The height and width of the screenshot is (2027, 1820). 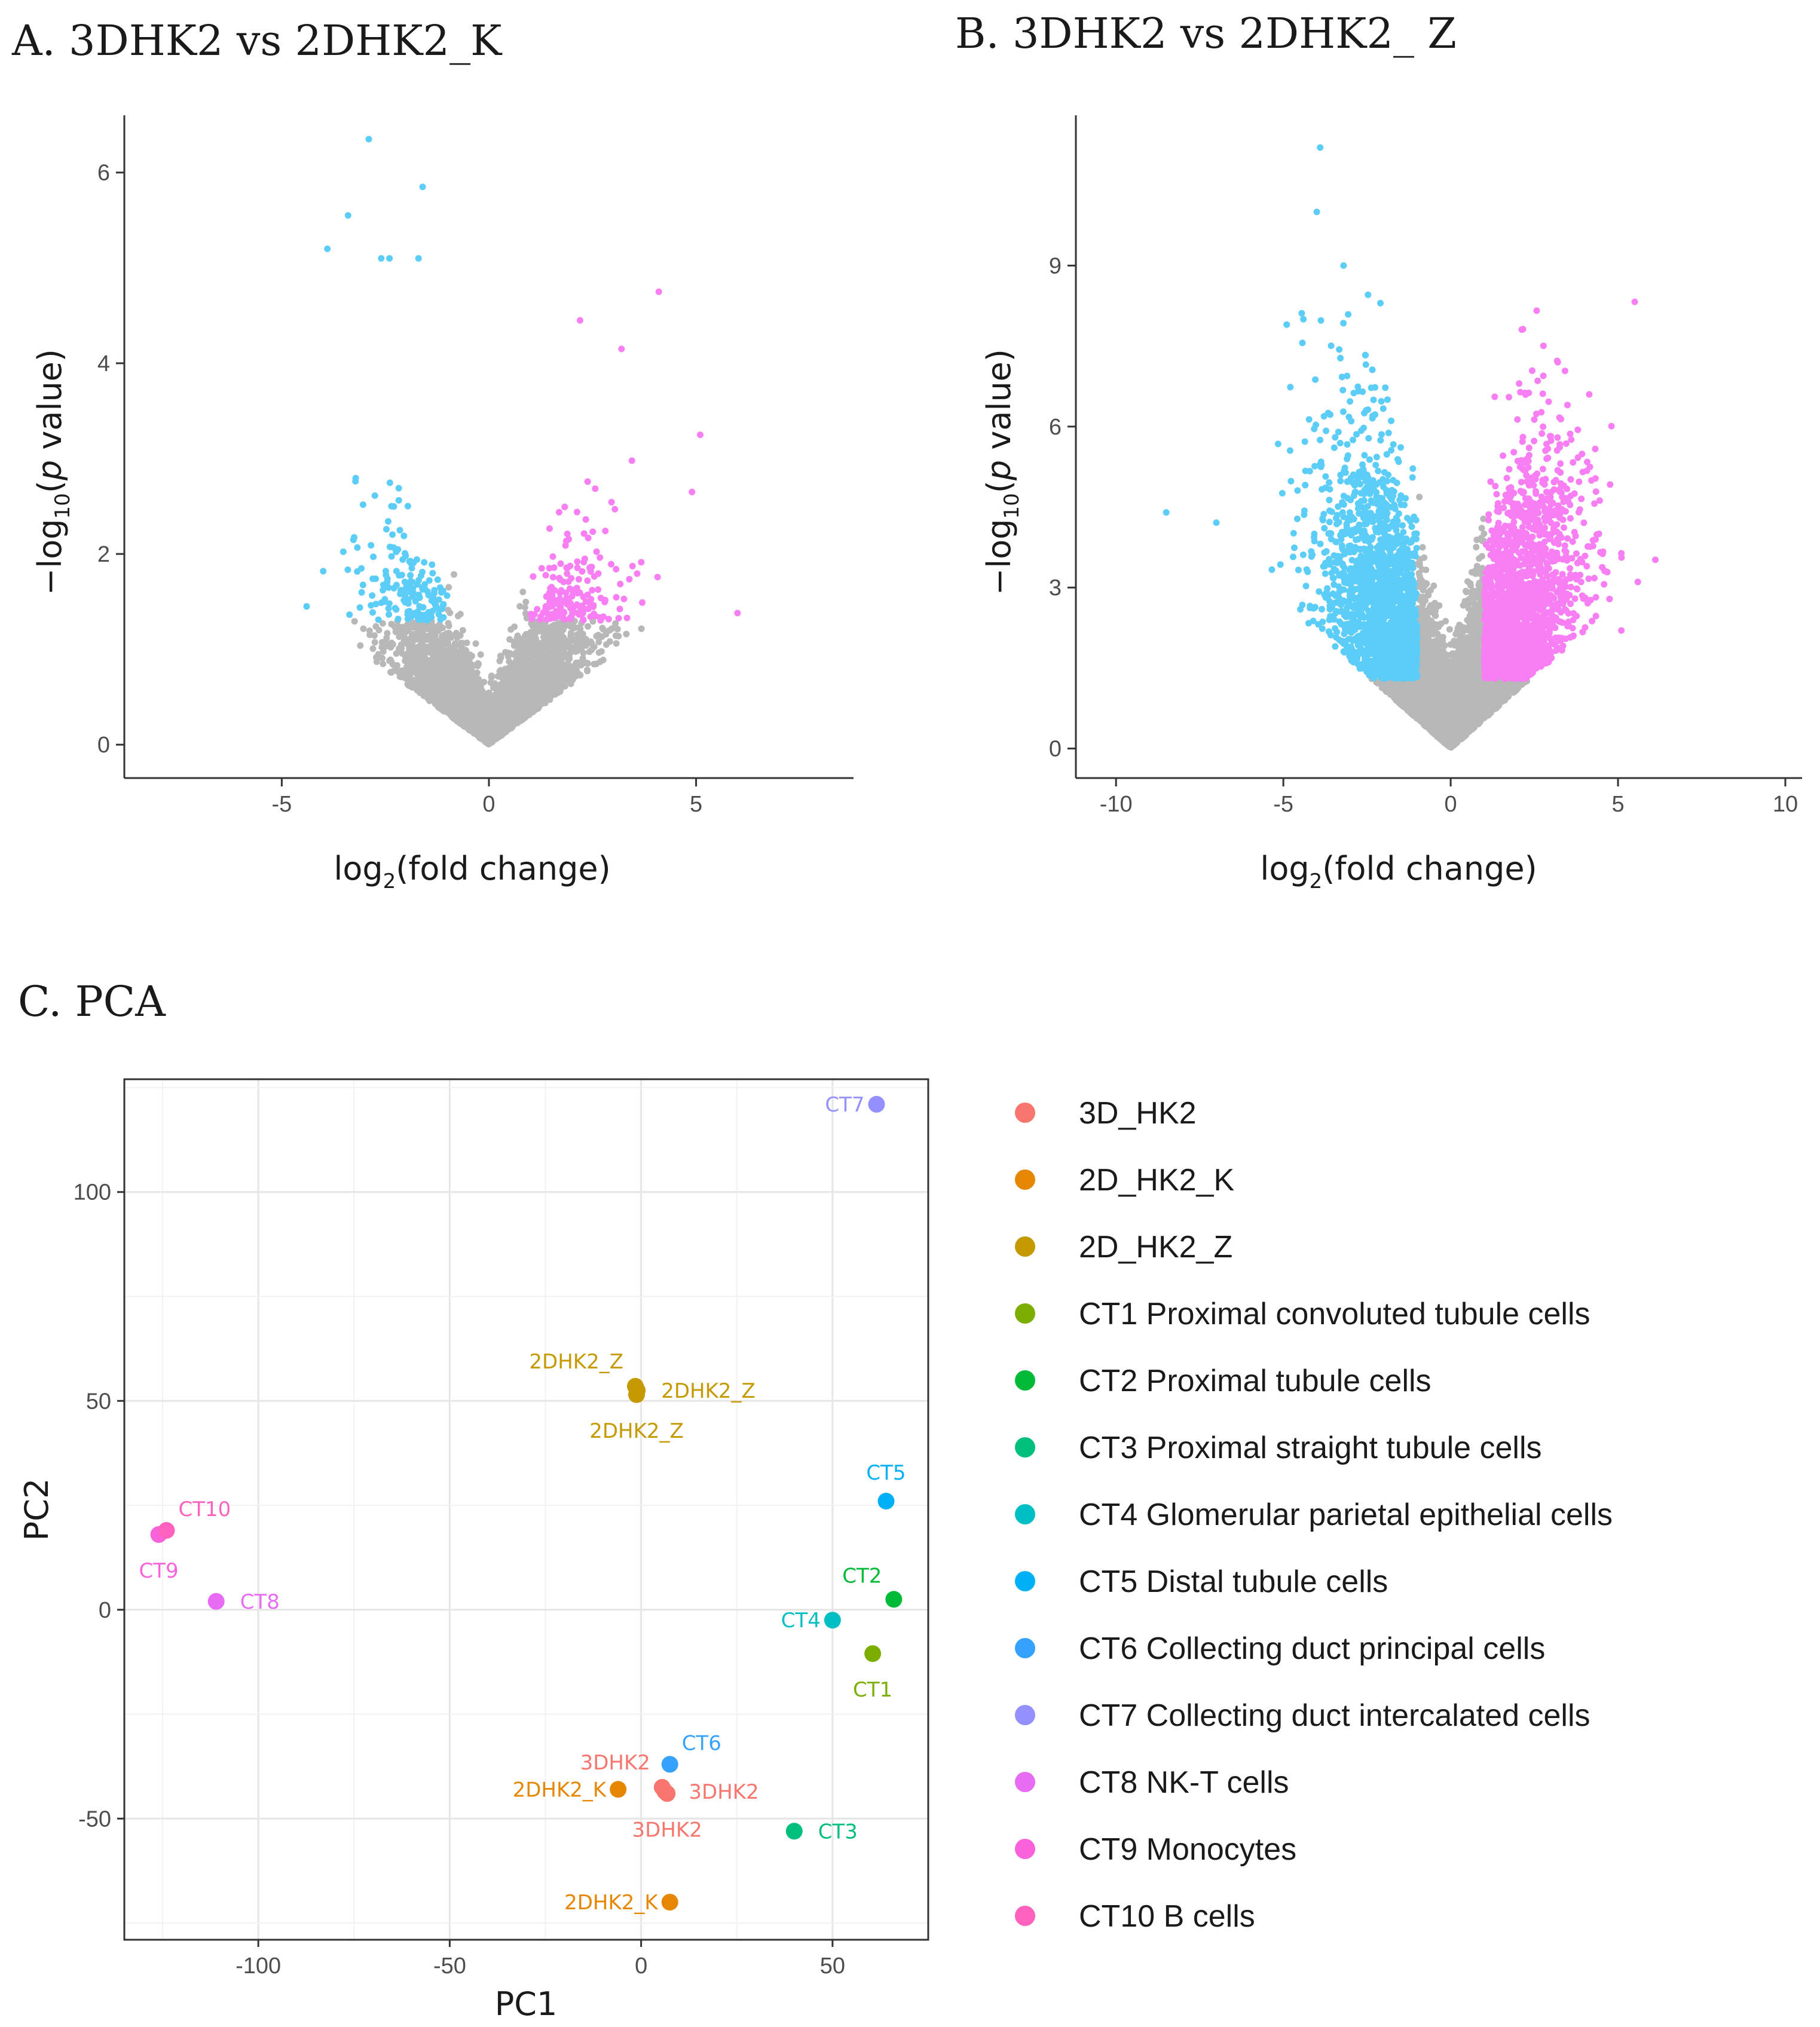 I want to click on panel-a-y-tick-label: 2, so click(x=104, y=554).